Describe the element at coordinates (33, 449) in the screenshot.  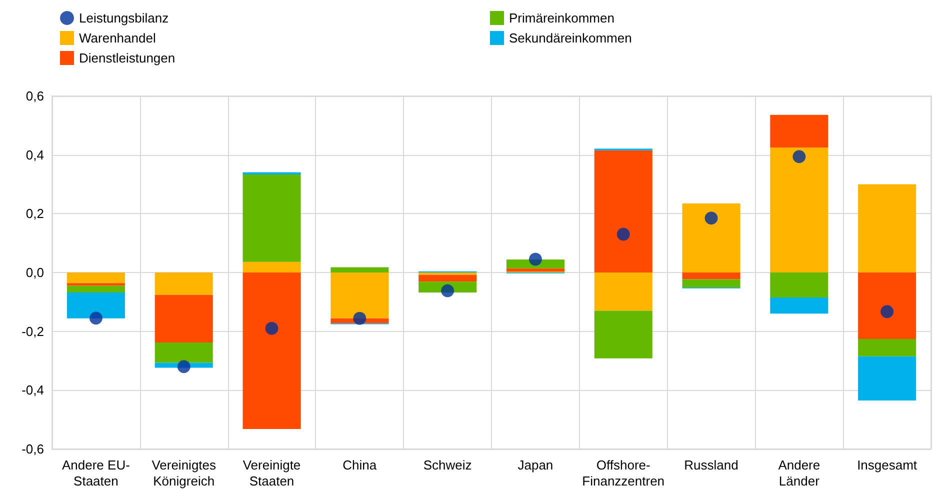
I see `y-tick-label: -0,6` at that location.